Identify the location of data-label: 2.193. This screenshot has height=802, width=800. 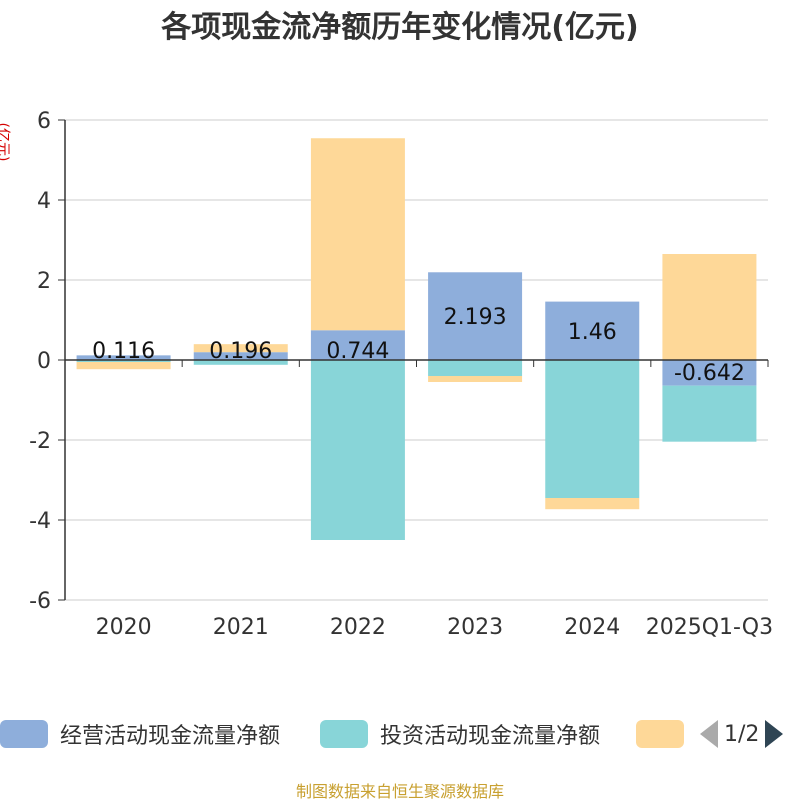
(475, 317).